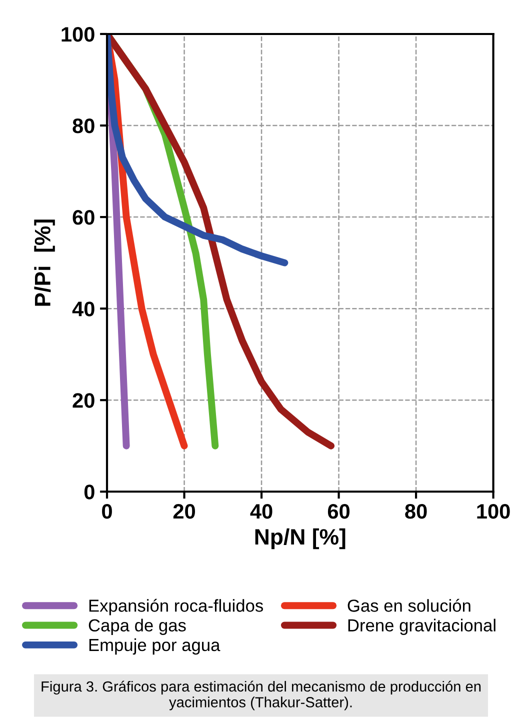 The height and width of the screenshot is (723, 522). What do you see at coordinates (44, 263) in the screenshot?
I see `y-axis-title: P/Pi [%]` at bounding box center [44, 263].